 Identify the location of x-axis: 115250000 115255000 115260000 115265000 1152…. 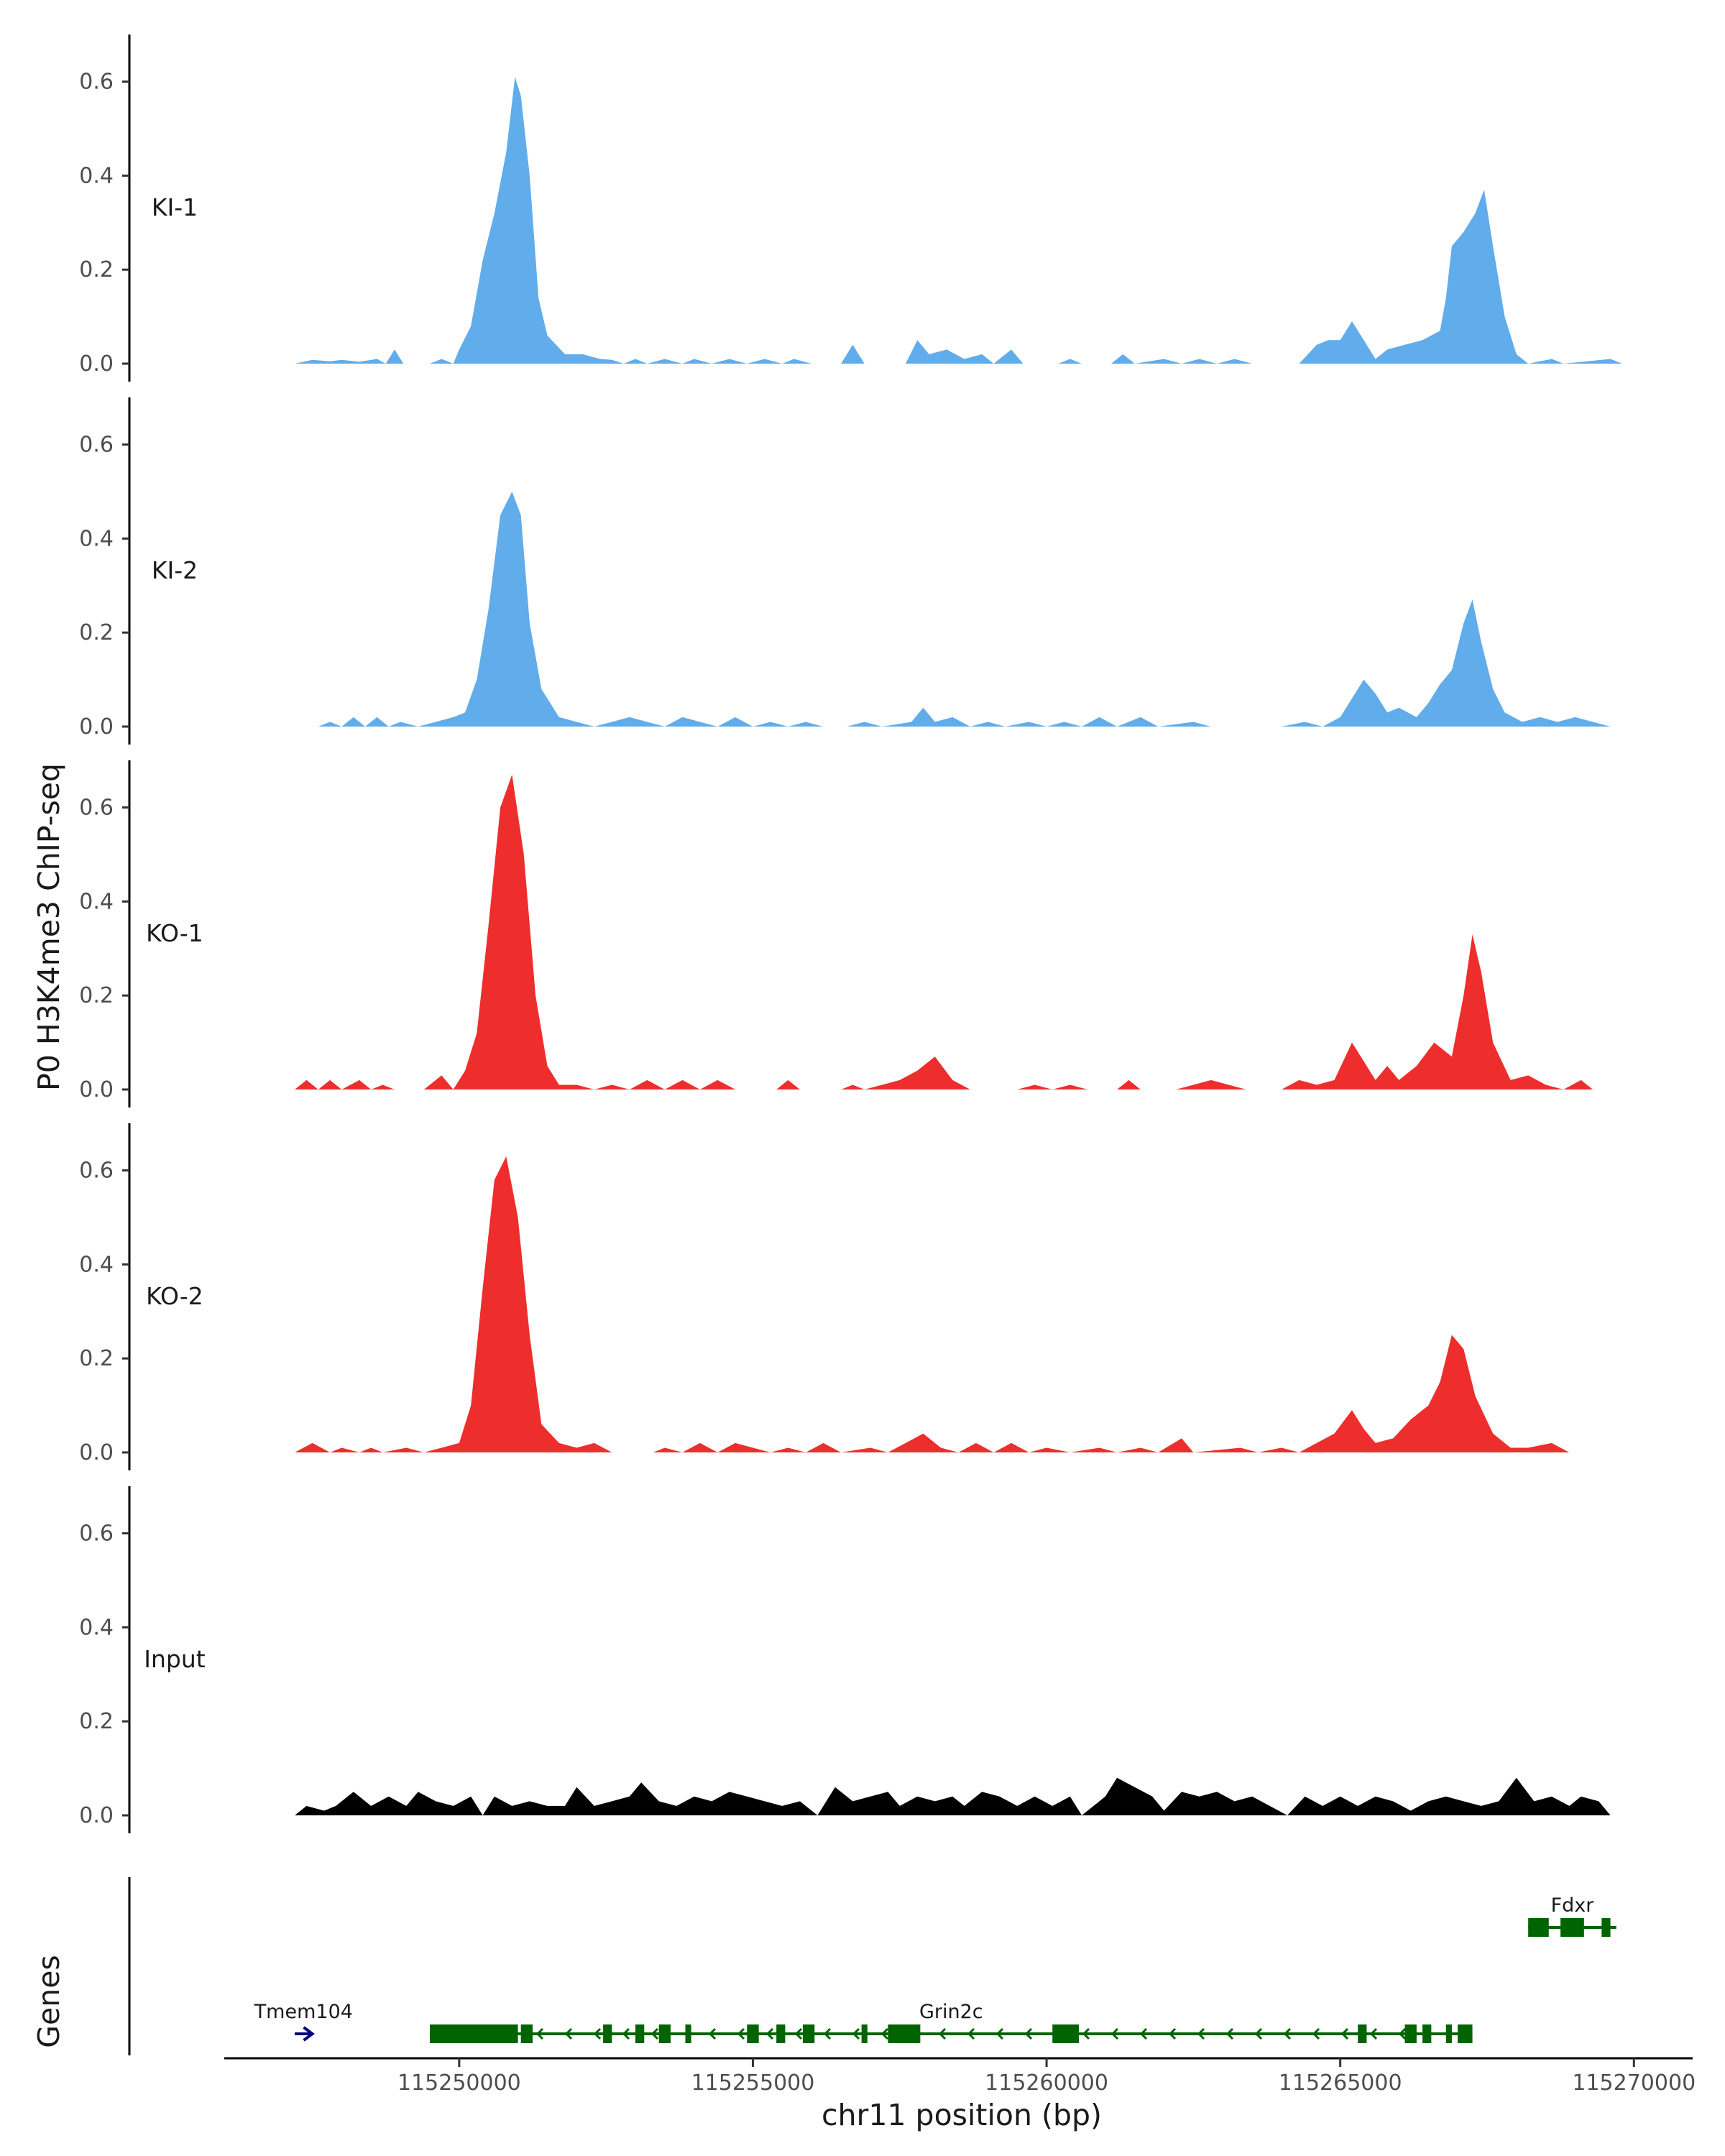
(960, 2076).